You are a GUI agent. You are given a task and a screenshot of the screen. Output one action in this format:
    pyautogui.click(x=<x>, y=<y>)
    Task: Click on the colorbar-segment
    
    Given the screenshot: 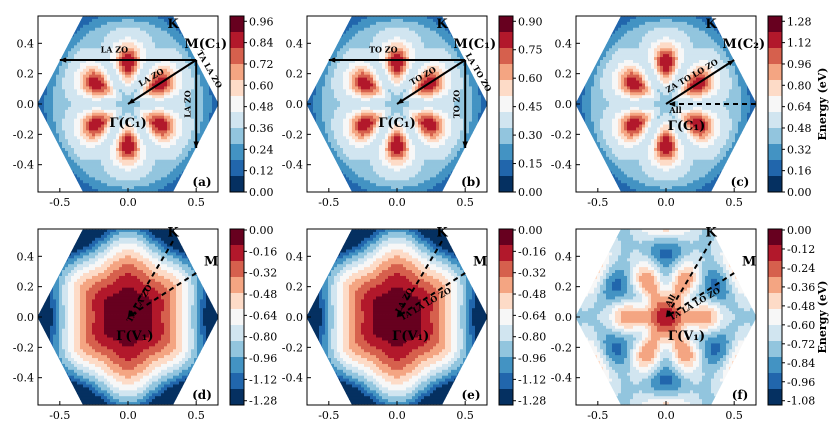 What is the action you would take?
    pyautogui.click(x=237, y=180)
    